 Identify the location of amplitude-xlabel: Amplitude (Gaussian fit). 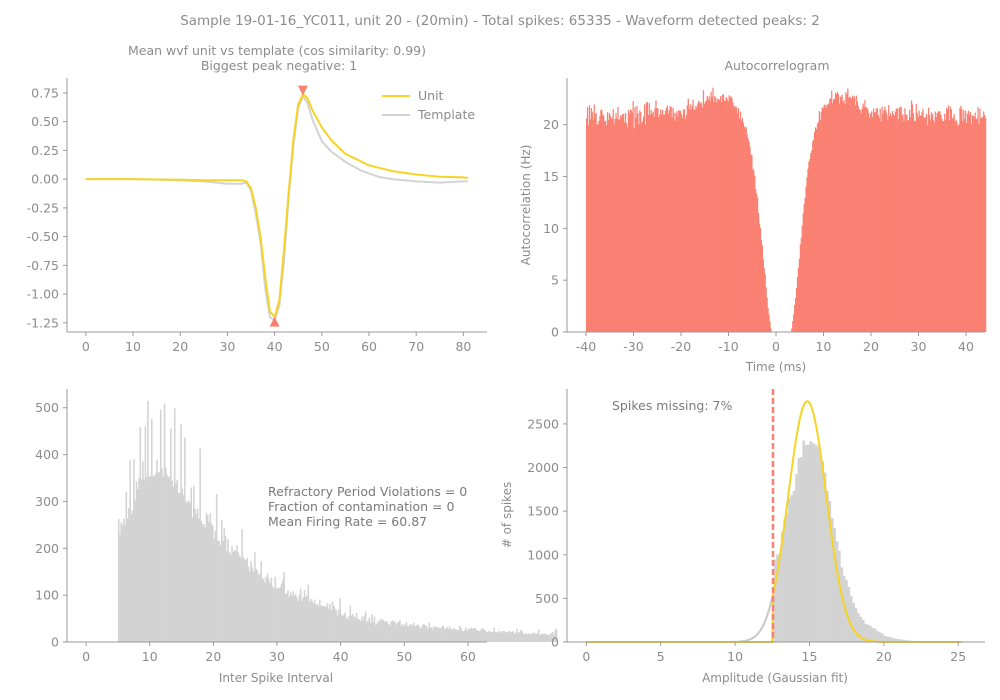
(775, 678).